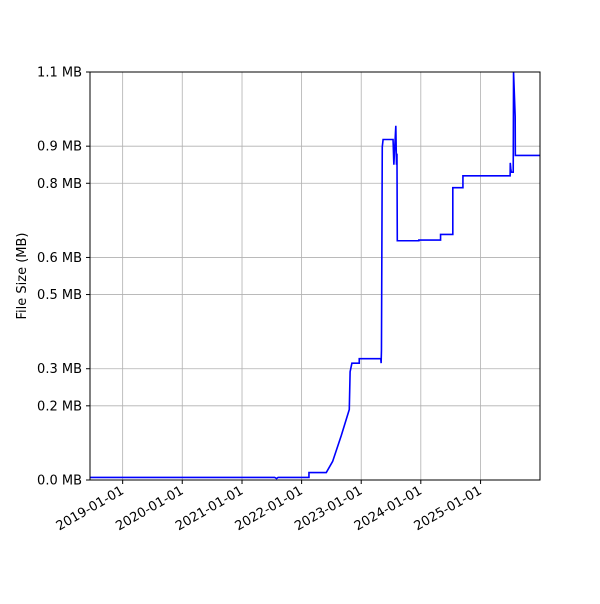  I want to click on y-tick-label: 0.2 MB, so click(59, 406).